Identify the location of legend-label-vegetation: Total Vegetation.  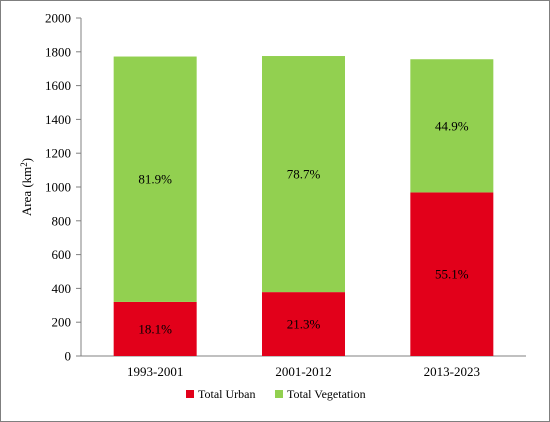
(326, 394).